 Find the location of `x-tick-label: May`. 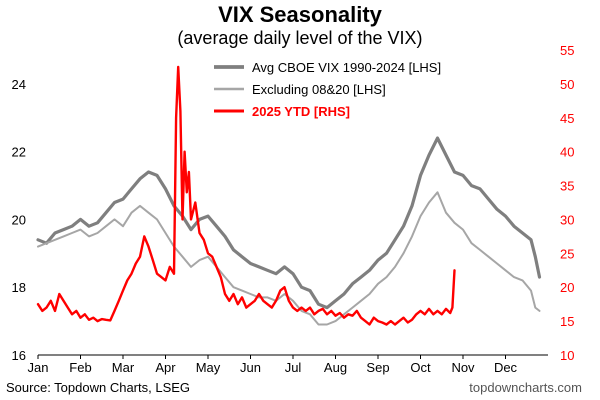

x-tick-label: May is located at coordinates (208, 367).